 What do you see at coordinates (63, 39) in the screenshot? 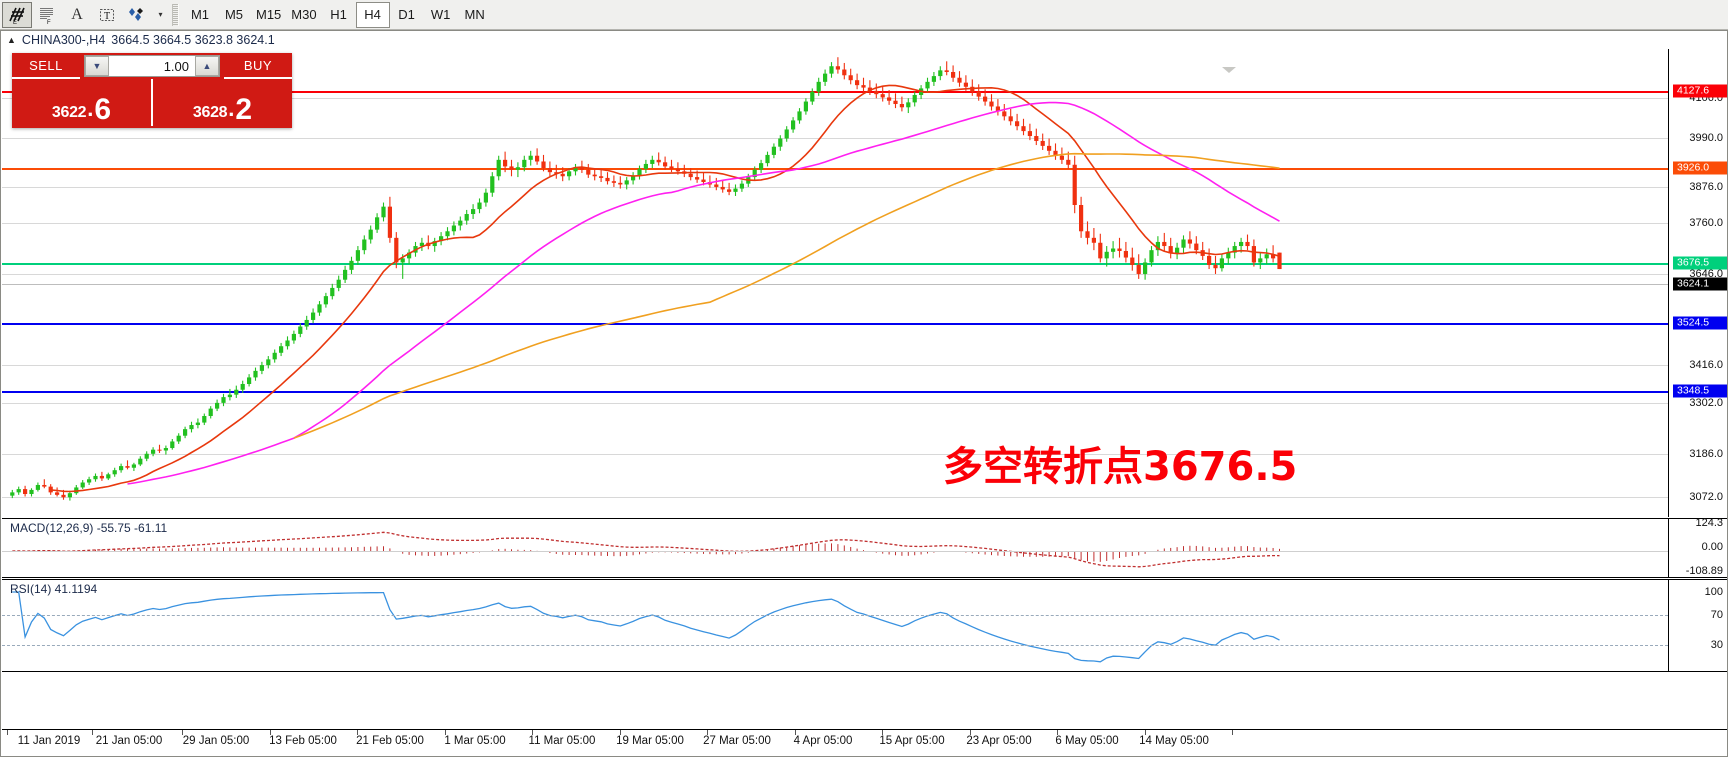
I see `symbol-name: CHINA300-,H4` at bounding box center [63, 39].